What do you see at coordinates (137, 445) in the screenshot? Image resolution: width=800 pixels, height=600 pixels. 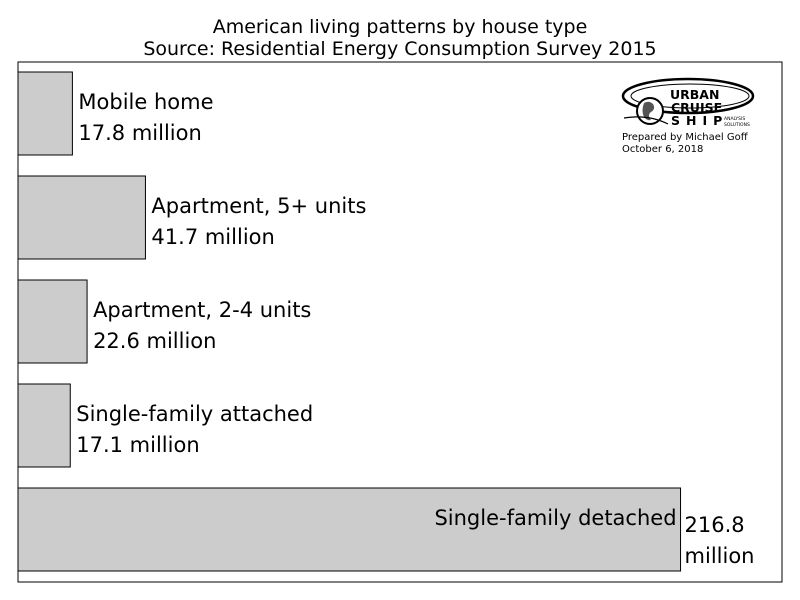 I see `bar-value-label: 17.1 million` at bounding box center [137, 445].